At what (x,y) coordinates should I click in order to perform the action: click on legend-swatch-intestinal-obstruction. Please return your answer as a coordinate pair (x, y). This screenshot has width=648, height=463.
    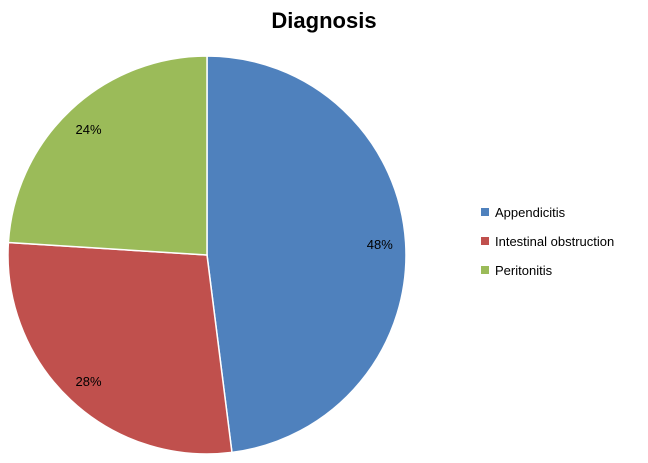
    Looking at the image, I should click on (485, 241).